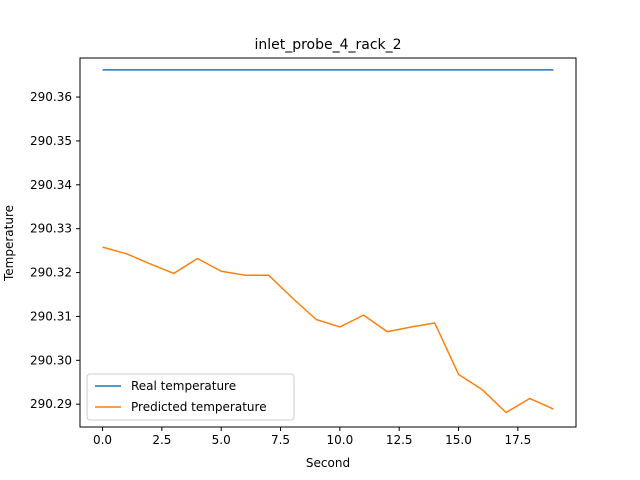 This screenshot has height=480, width=640. I want to click on legend: Real temperature Predicted temperature, so click(190, 397).